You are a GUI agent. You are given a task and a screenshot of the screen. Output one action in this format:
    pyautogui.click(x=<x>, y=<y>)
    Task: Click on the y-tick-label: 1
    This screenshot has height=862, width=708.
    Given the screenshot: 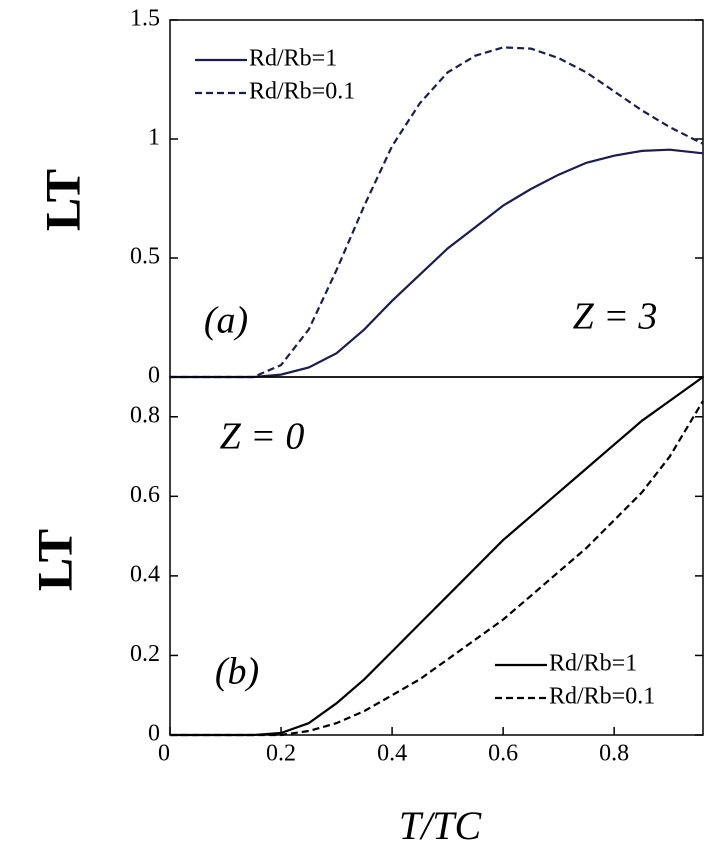 What is the action you would take?
    pyautogui.click(x=154, y=138)
    